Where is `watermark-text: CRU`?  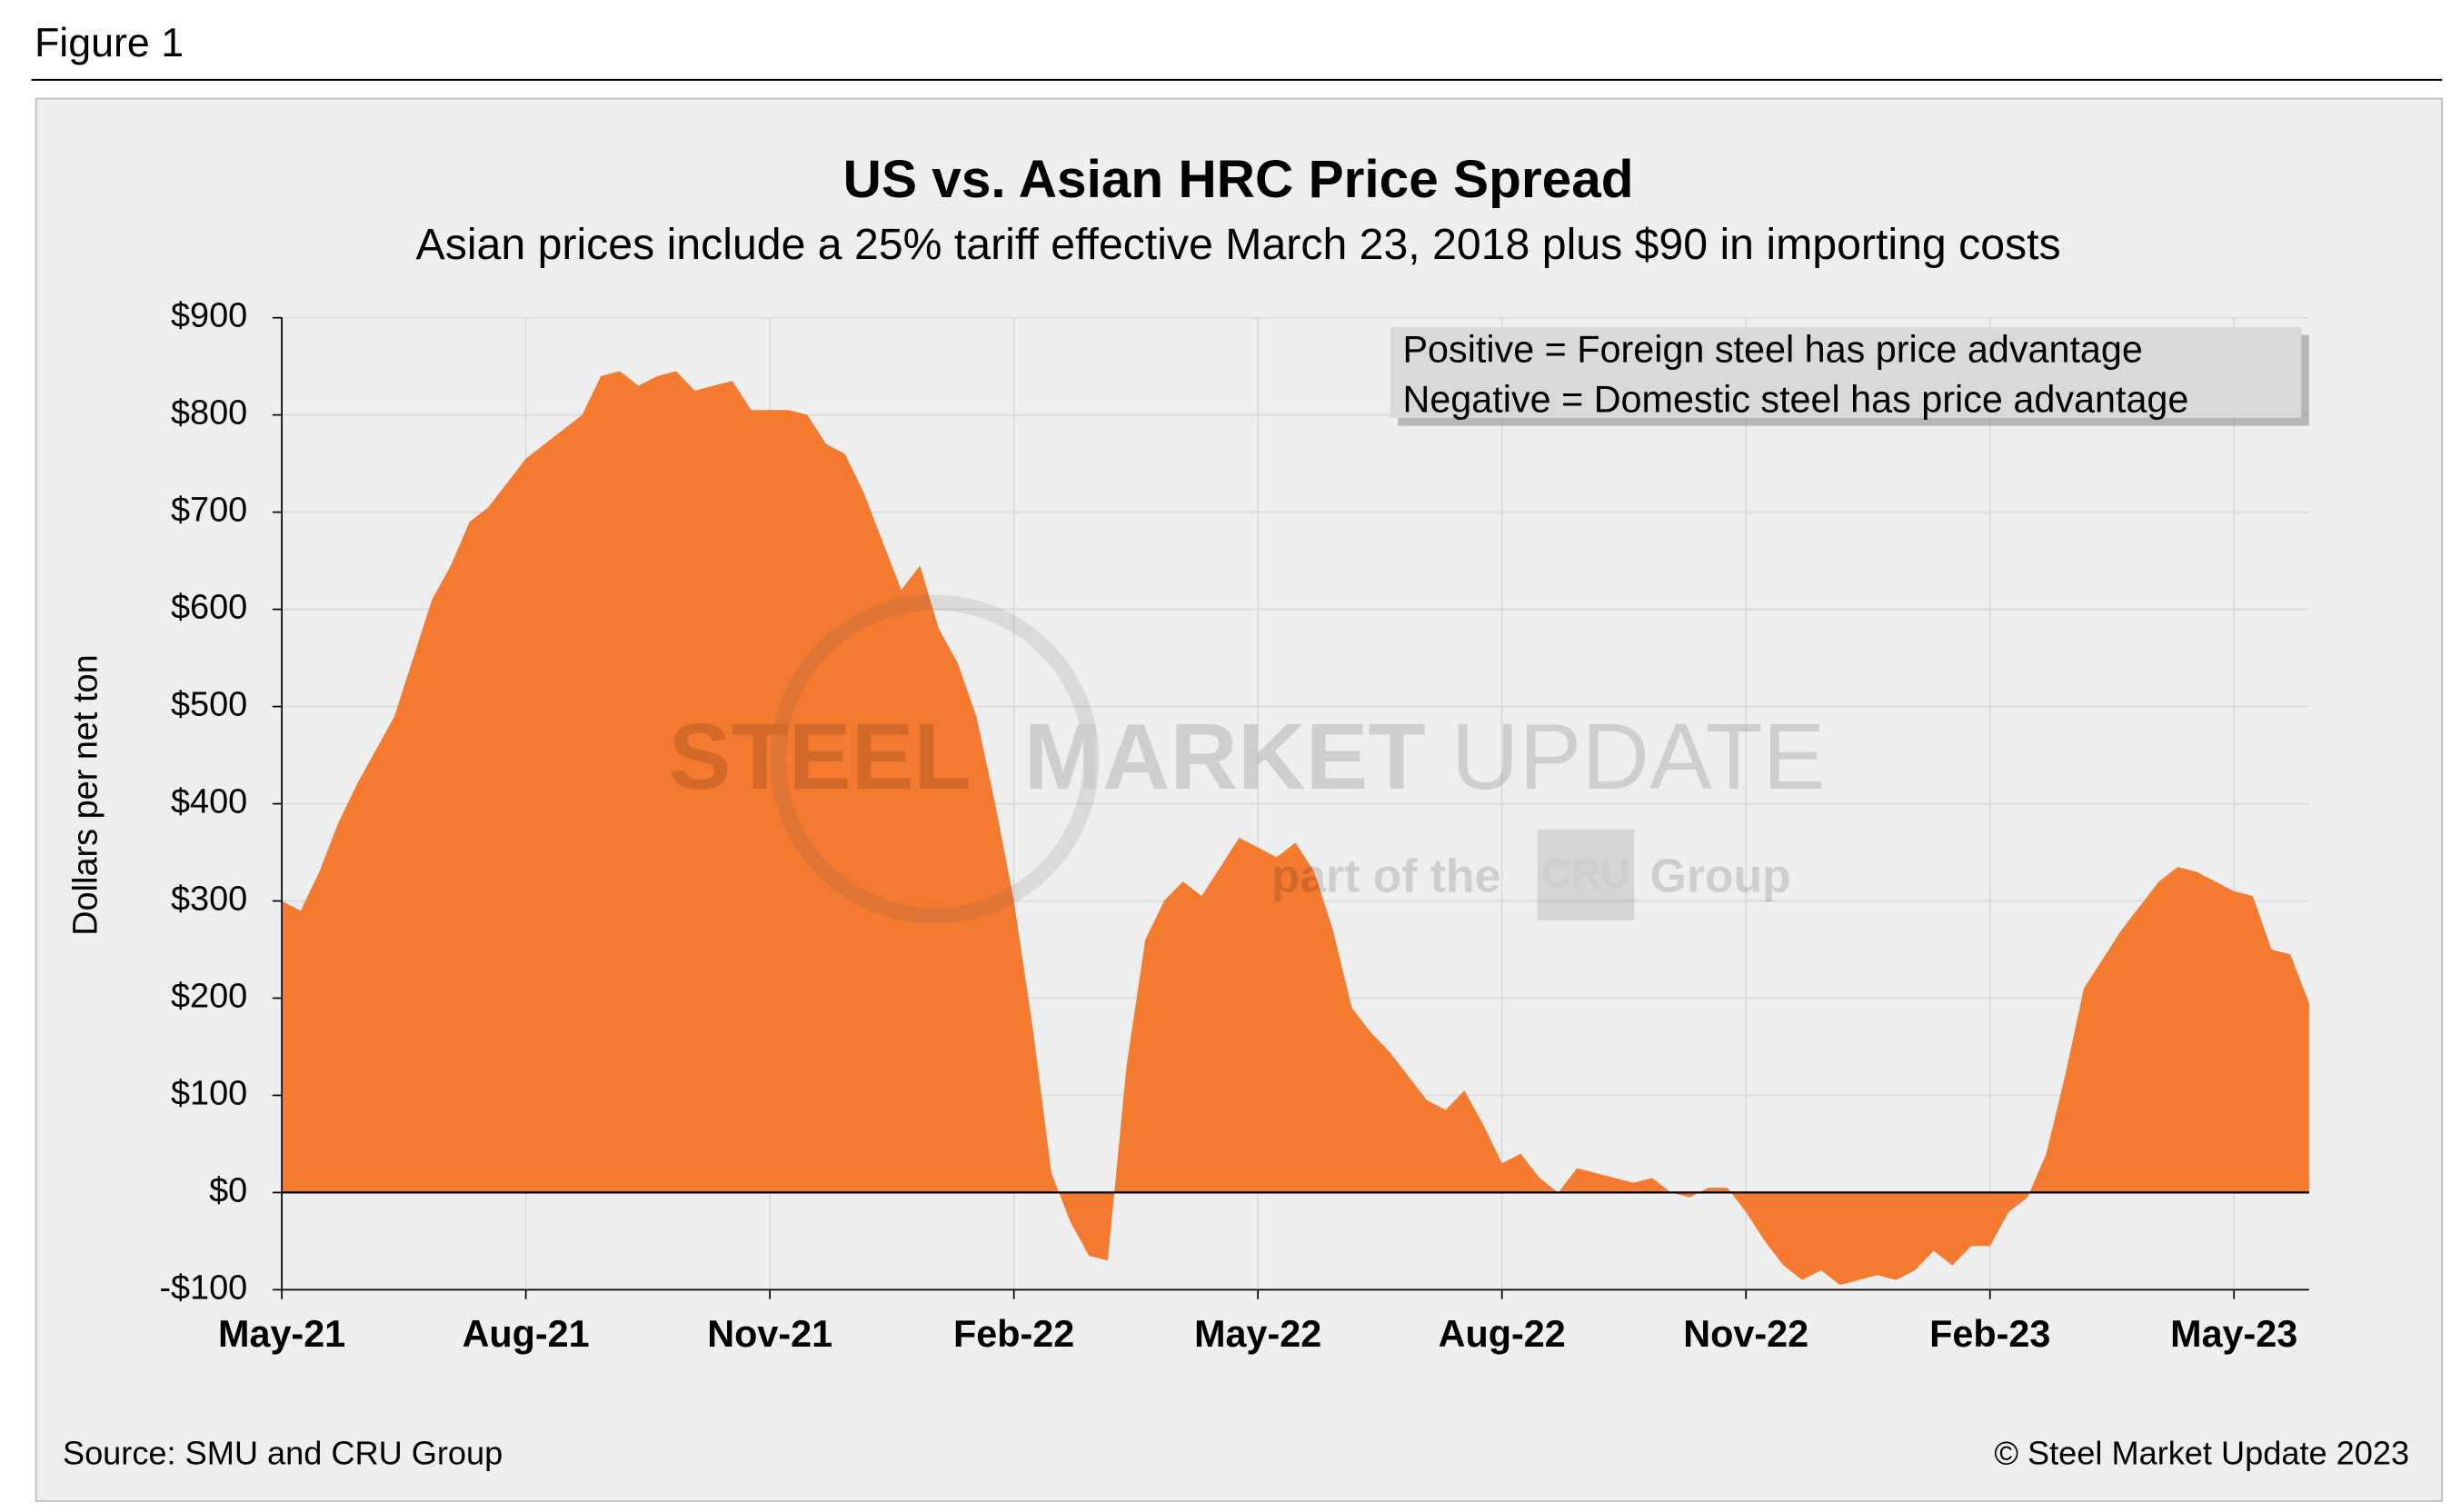
watermark-text: CRU is located at coordinates (1586, 873).